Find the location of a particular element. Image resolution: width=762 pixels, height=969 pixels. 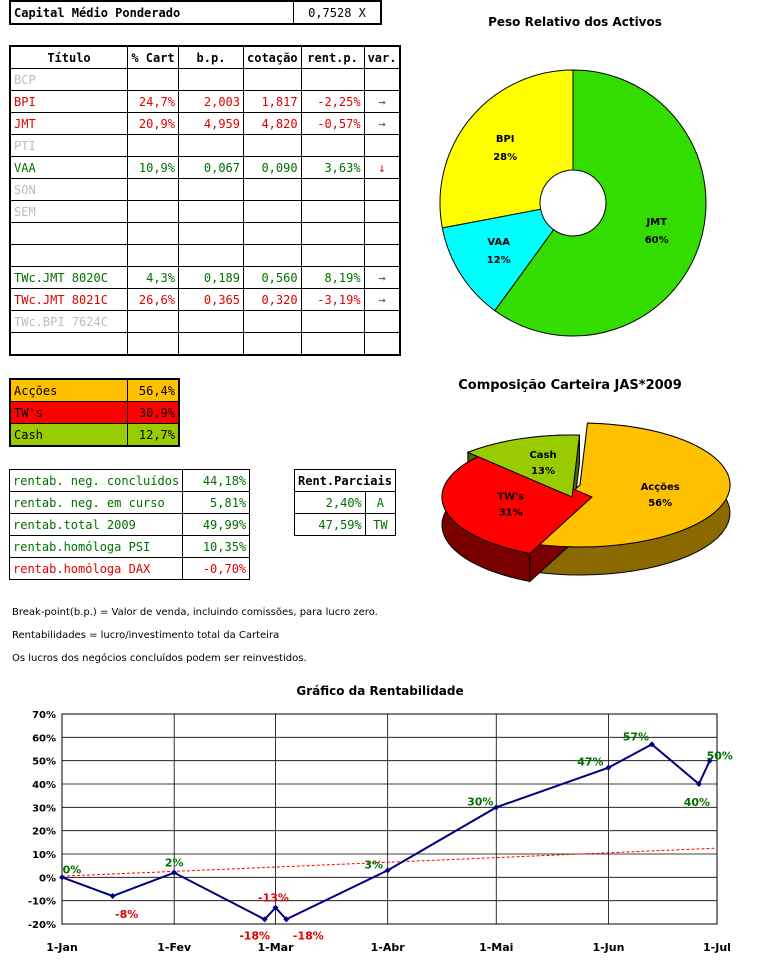

col-bp: b.p. is located at coordinates (211, 57).